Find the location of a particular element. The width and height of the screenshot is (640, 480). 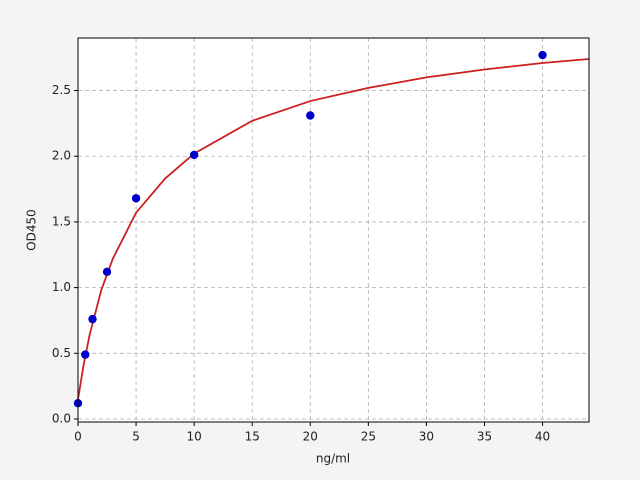

y-axis-label: OD450 is located at coordinates (32, 230).